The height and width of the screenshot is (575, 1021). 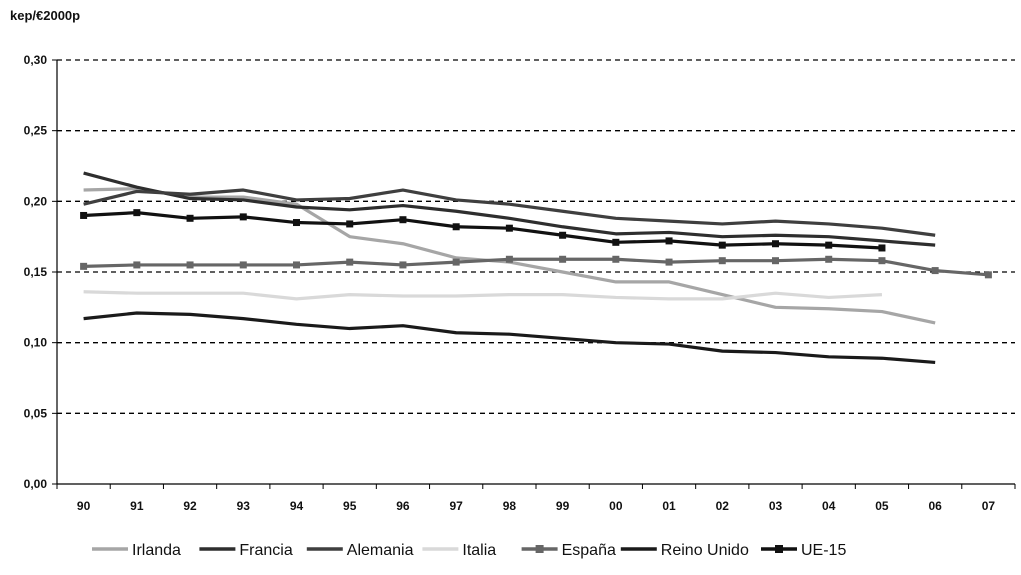 What do you see at coordinates (705, 550) in the screenshot?
I see `legend-label-reino-unido: Reino Unido` at bounding box center [705, 550].